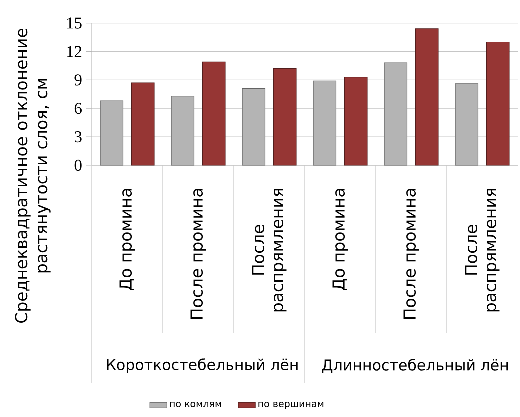 The width and height of the screenshot is (520, 417). I want to click on text: Длинностебельный лён, so click(415, 365).